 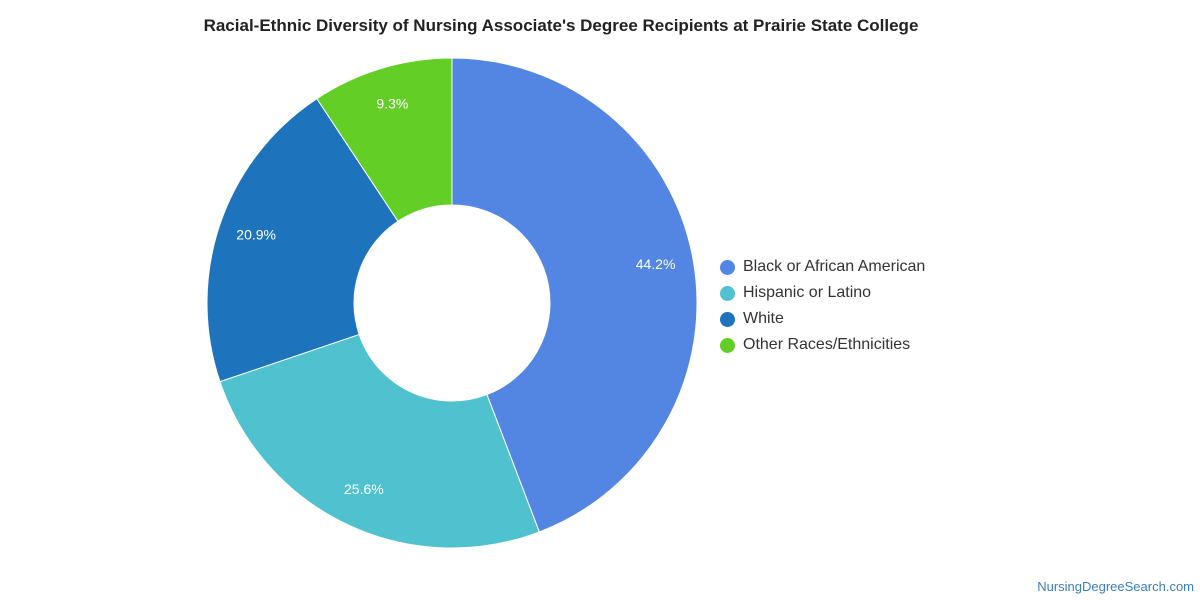 I want to click on slice-hispanic-or-latino, so click(x=379, y=441).